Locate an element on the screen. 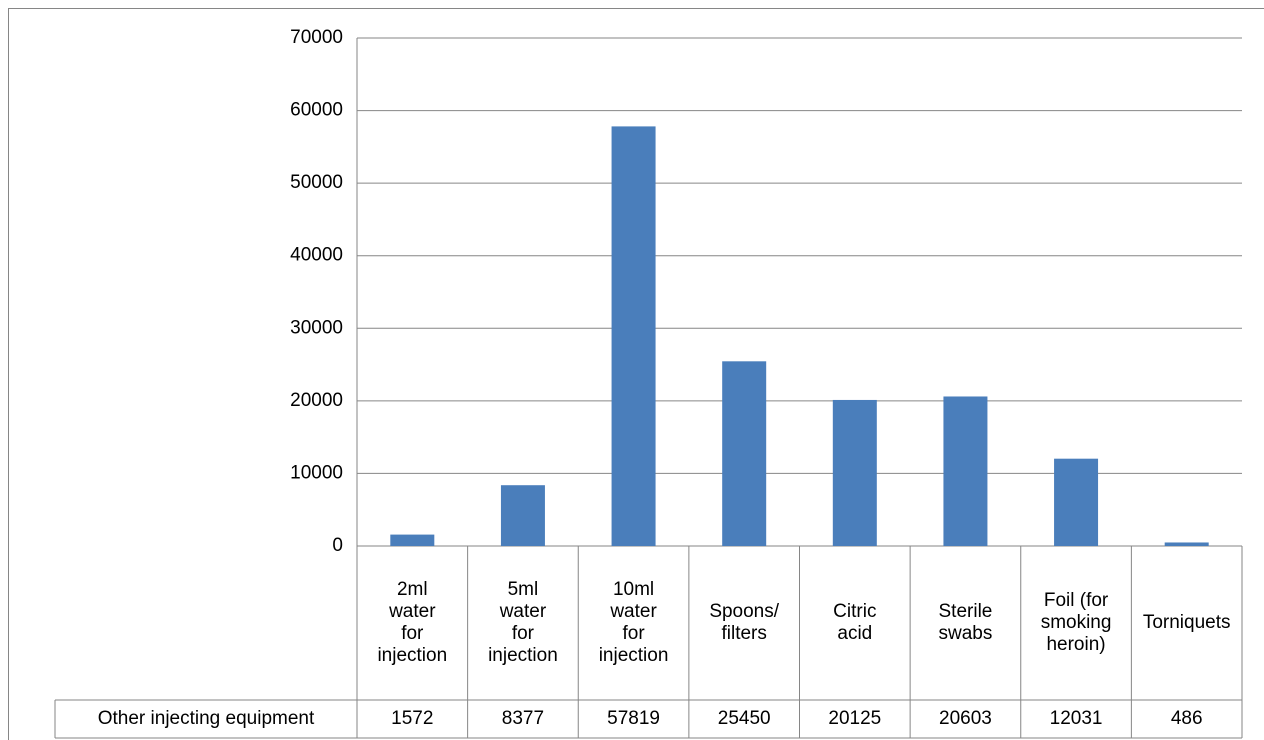 The width and height of the screenshot is (1264, 740). table-value: 8377 is located at coordinates (523, 719).